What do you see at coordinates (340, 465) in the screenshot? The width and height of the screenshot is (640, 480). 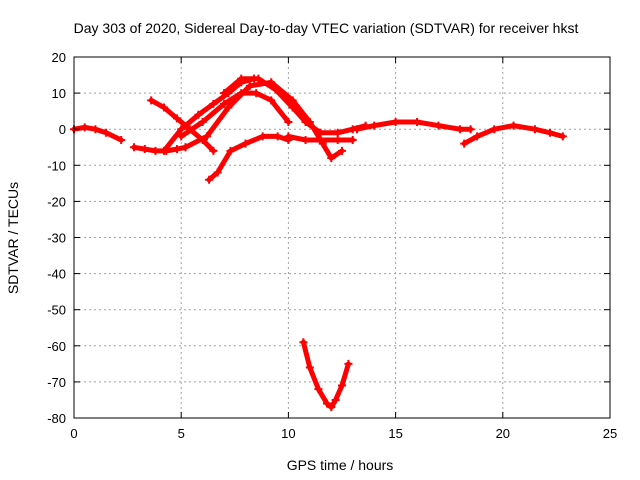 I see `x-axis-label: GPS time / hours` at bounding box center [340, 465].